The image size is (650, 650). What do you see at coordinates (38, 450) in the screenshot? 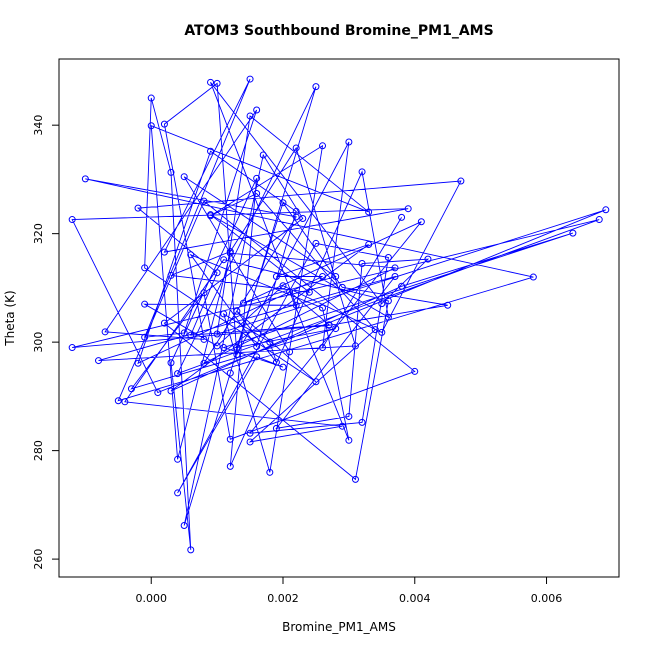
I see `y-tick-label: 280` at bounding box center [38, 450].